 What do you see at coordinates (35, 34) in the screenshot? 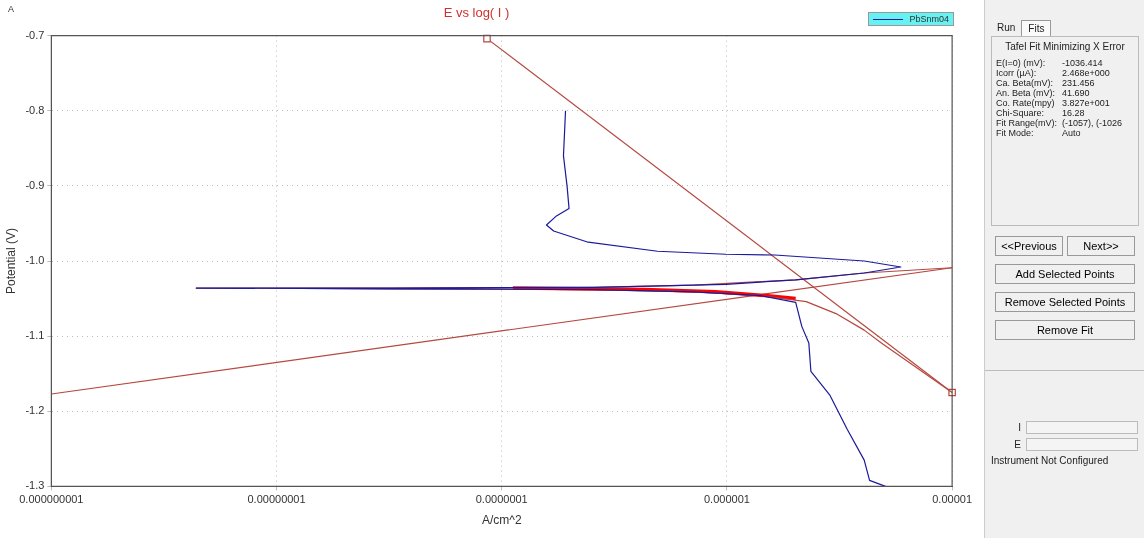
I see `y-tick-label: -0.7` at bounding box center [35, 34].